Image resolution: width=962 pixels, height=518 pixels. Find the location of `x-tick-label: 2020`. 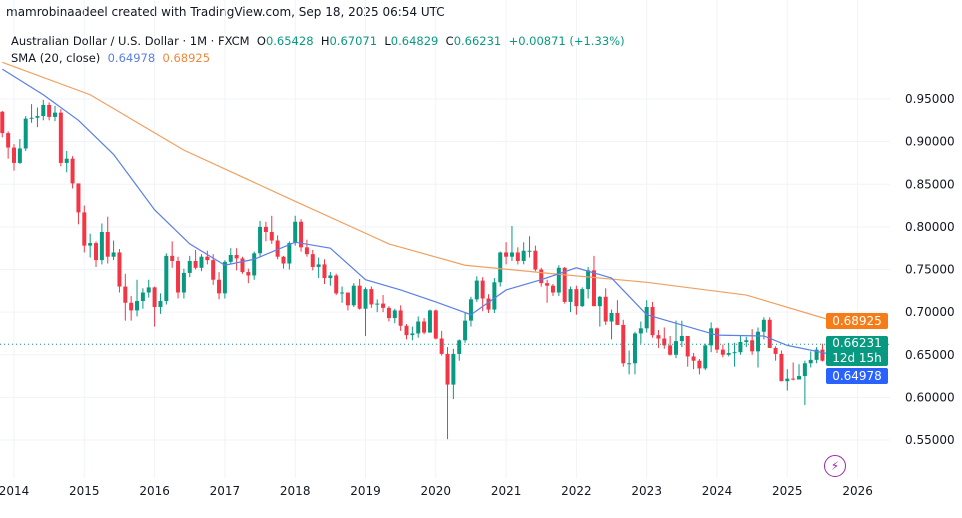

x-tick-label: 2020 is located at coordinates (436, 491).